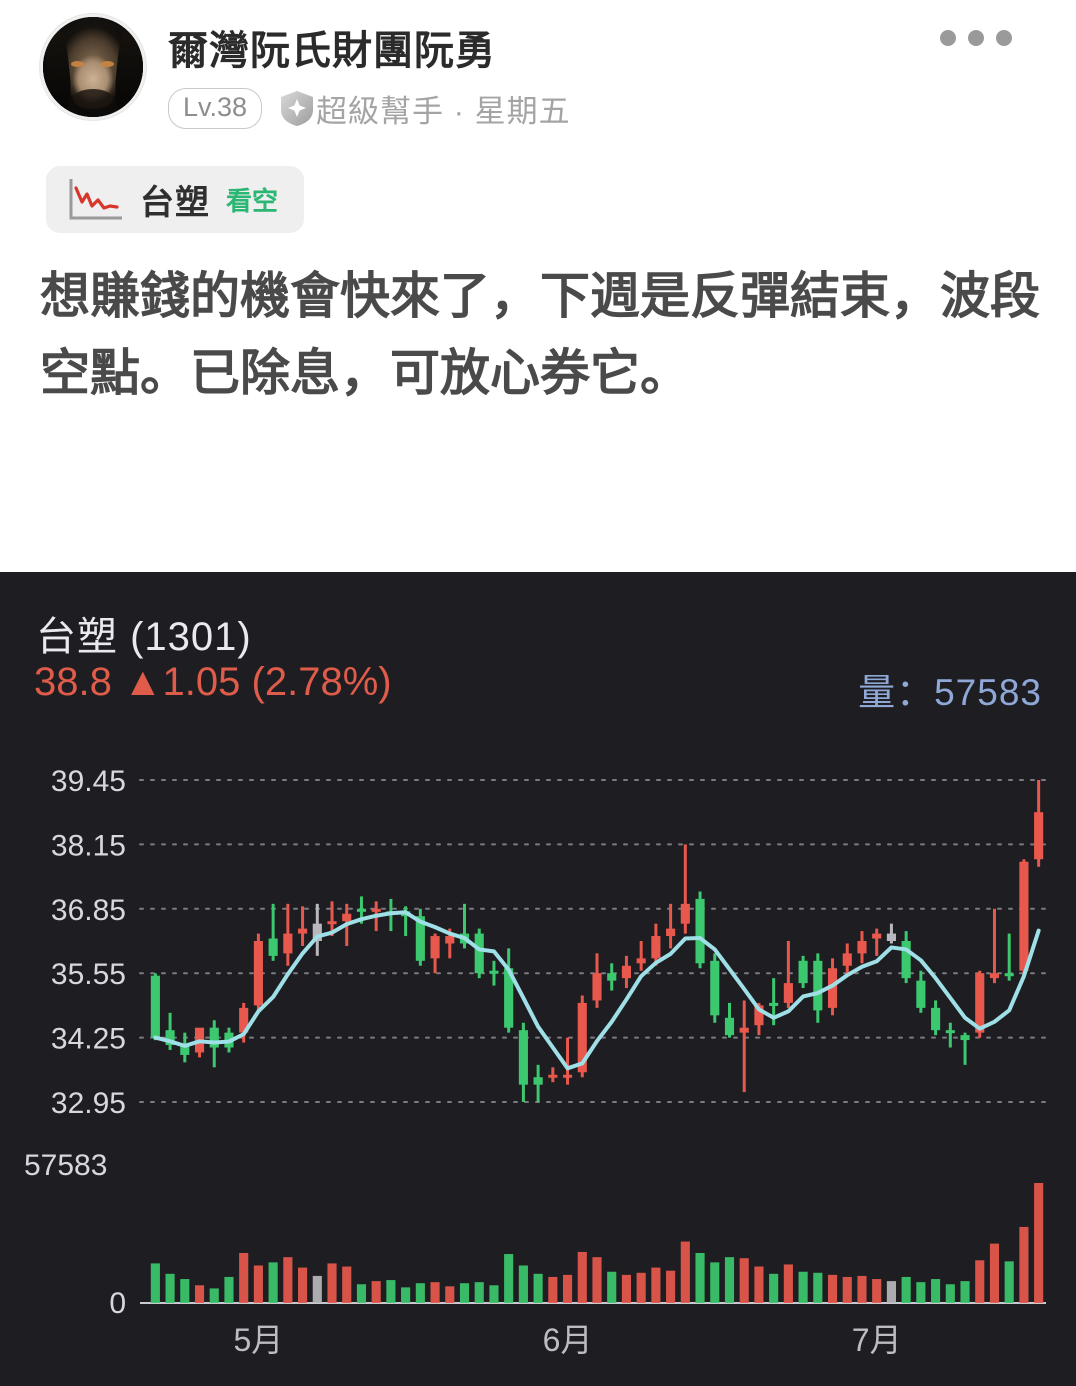 This screenshot has width=1076, height=1386. What do you see at coordinates (213, 682) in the screenshot?
I see `chart-price-line: 38.8 ▲1.05 (2.78%)` at bounding box center [213, 682].